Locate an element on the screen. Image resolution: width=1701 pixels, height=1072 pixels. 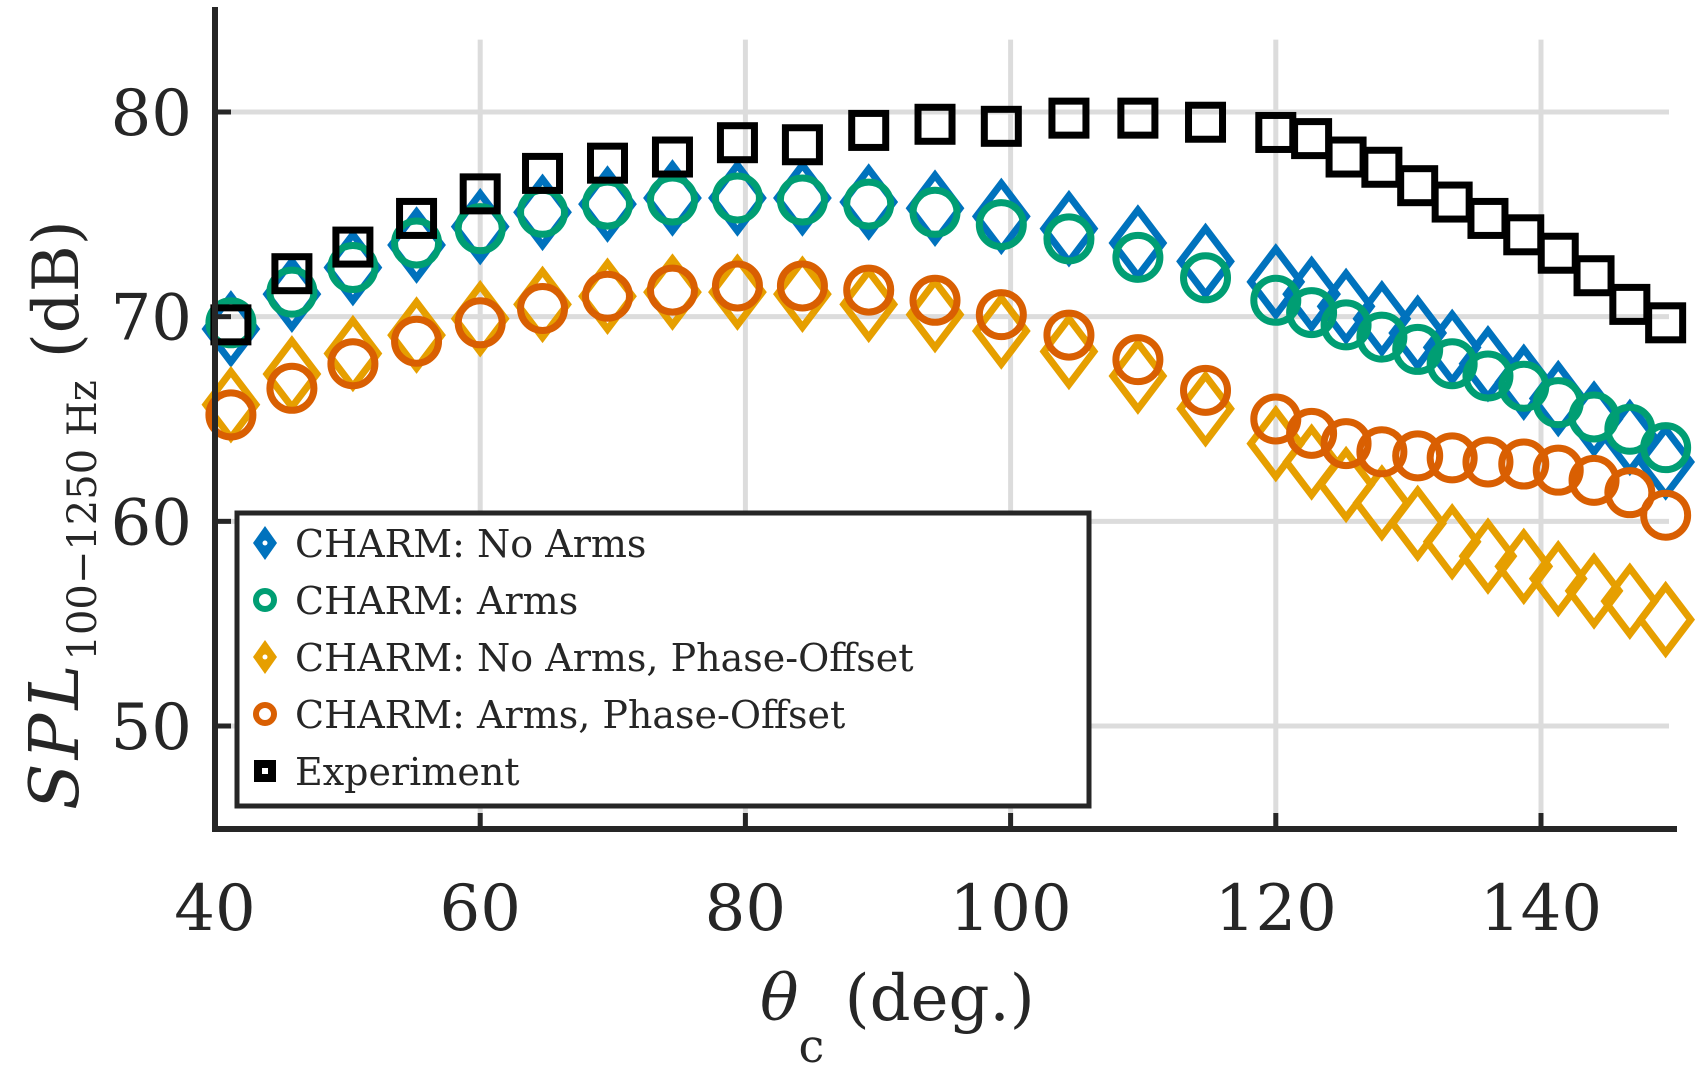
legend-label: CHARM: Arms is located at coordinates (436, 601).